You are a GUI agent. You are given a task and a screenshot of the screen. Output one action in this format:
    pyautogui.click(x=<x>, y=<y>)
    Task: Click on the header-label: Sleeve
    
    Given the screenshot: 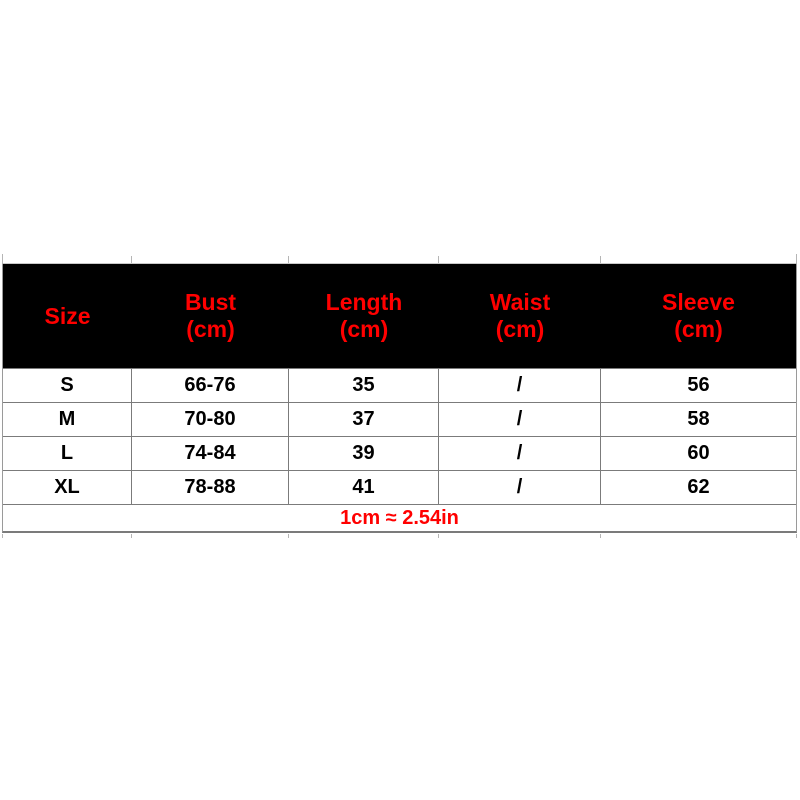 What is the action you would take?
    pyautogui.click(x=698, y=302)
    